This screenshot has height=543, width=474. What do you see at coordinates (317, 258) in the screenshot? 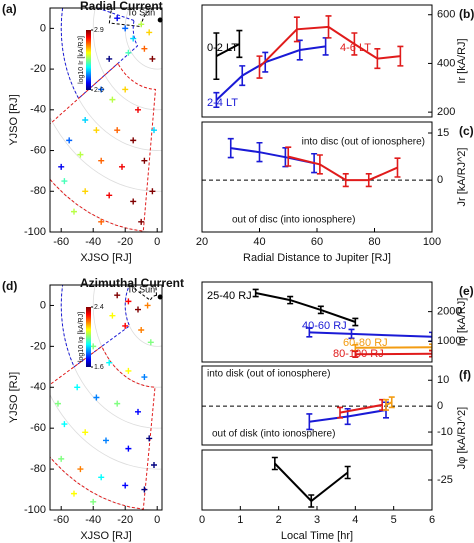
I see `x-axis-label: Radial Distance to Jupiter [RJ]` at bounding box center [317, 258].